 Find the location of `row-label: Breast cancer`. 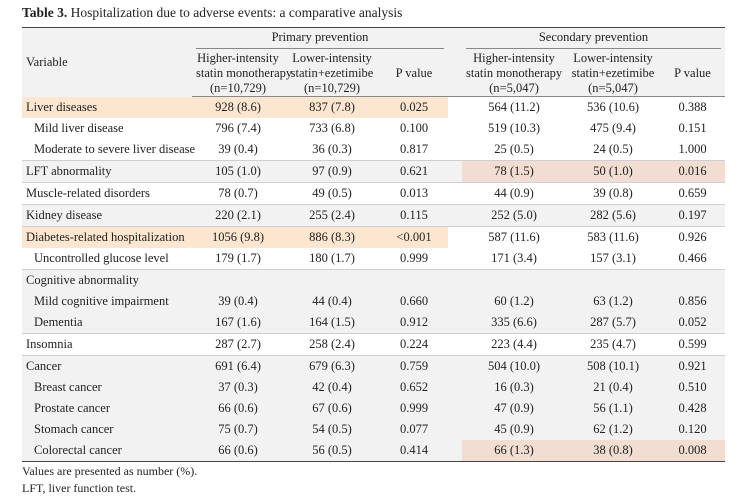

row-label: Breast cancer is located at coordinates (107, 387).